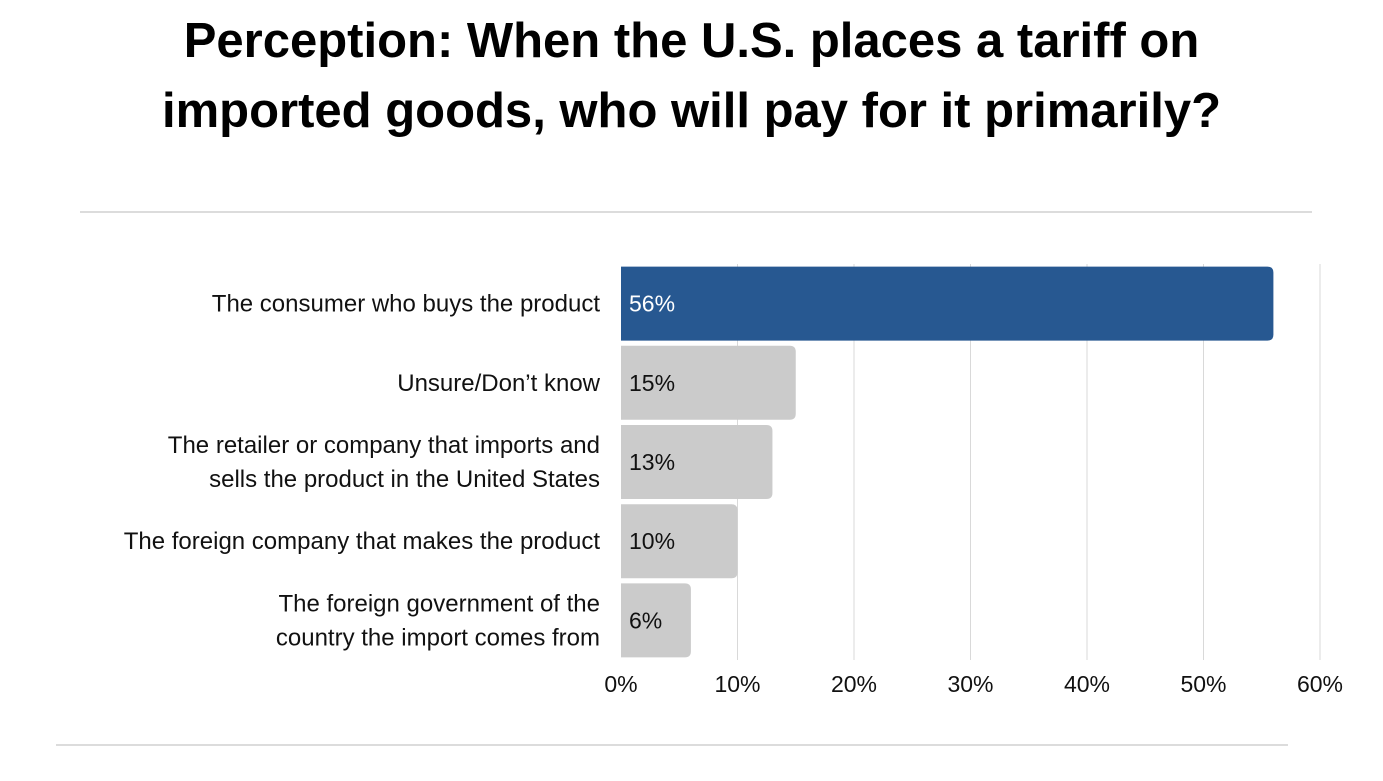 This screenshot has height=781, width=1383. Describe the element at coordinates (1320, 684) in the screenshot. I see `x-tick-label: 60%` at that location.